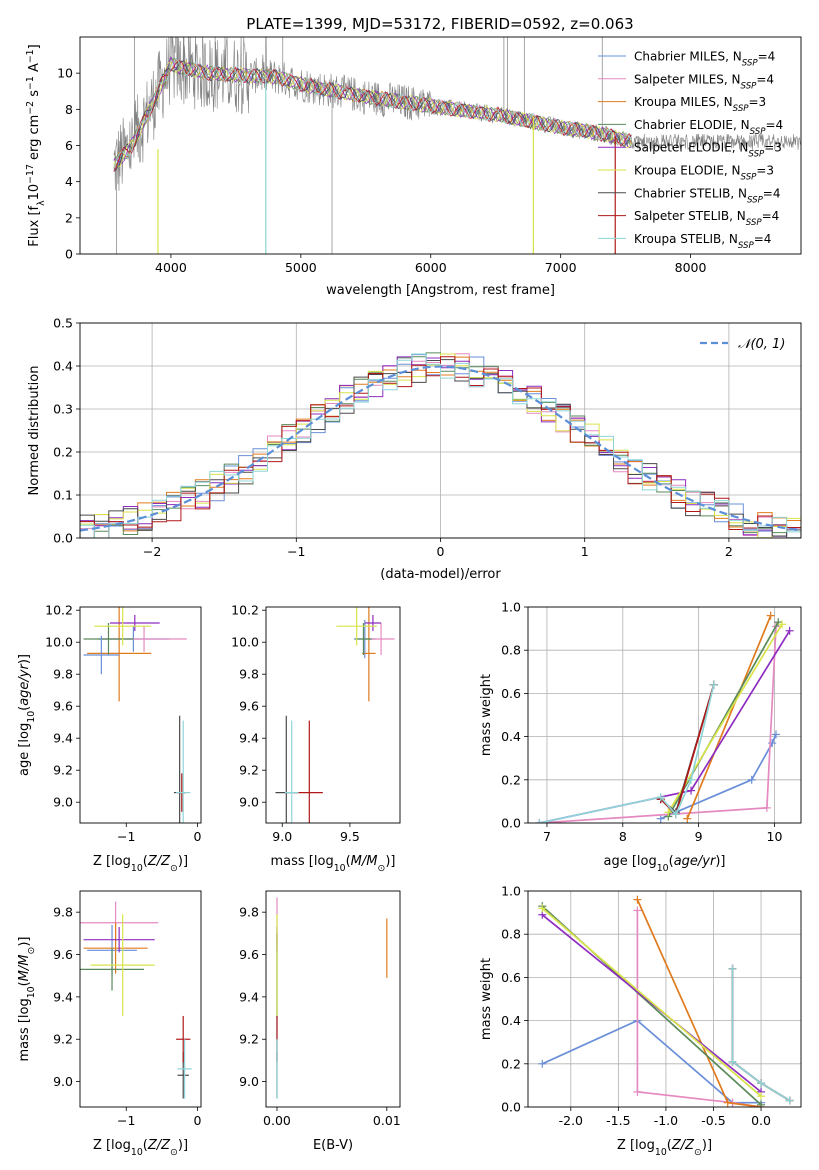 This screenshot has height=1170, width=819. Describe the element at coordinates (301, 267) in the screenshot. I see `x-tick-label: 5000` at that location.